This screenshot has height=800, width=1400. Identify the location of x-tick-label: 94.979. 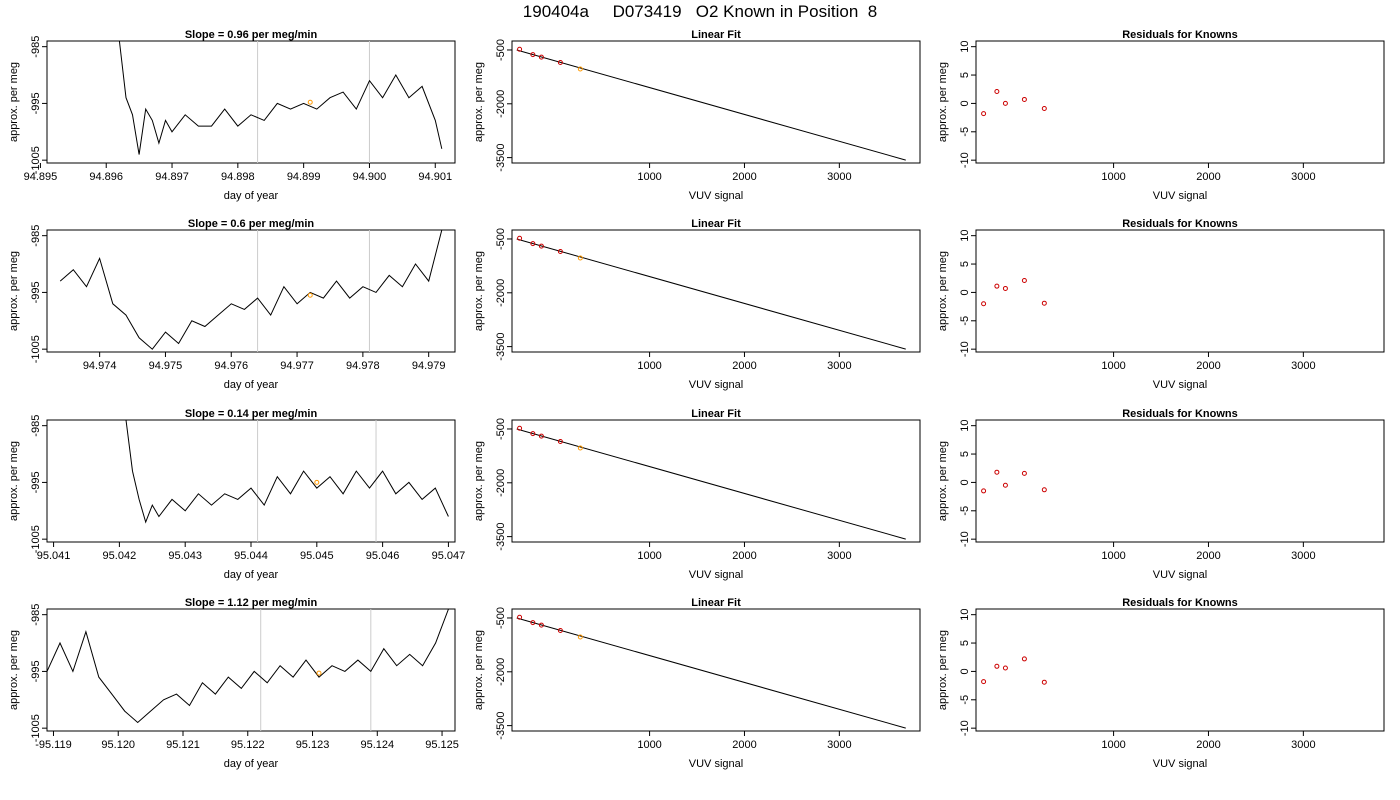
(429, 366).